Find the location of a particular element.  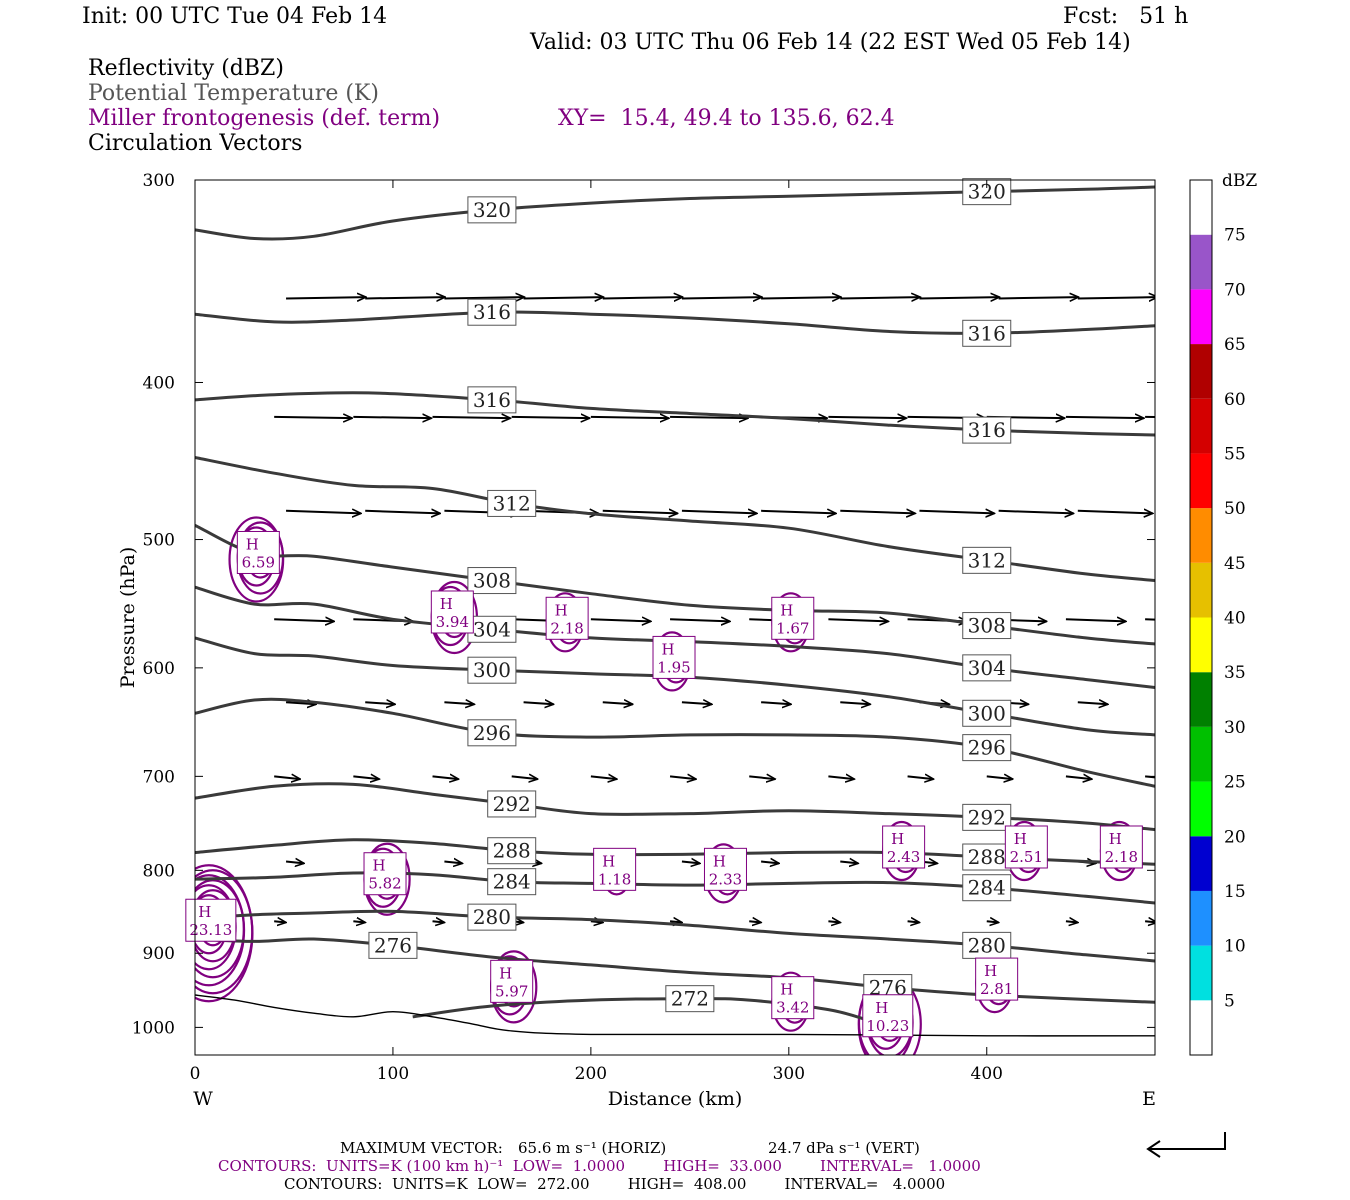

frontogenesis-max-value: 23.13 is located at coordinates (210, 930).